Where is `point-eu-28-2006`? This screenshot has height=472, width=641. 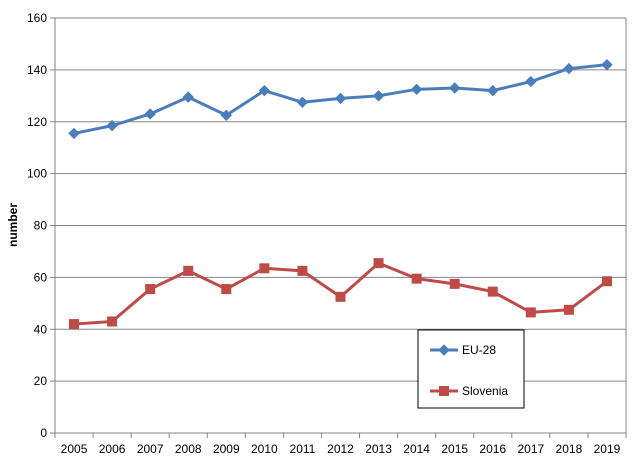 point-eu-28-2006 is located at coordinates (112, 125).